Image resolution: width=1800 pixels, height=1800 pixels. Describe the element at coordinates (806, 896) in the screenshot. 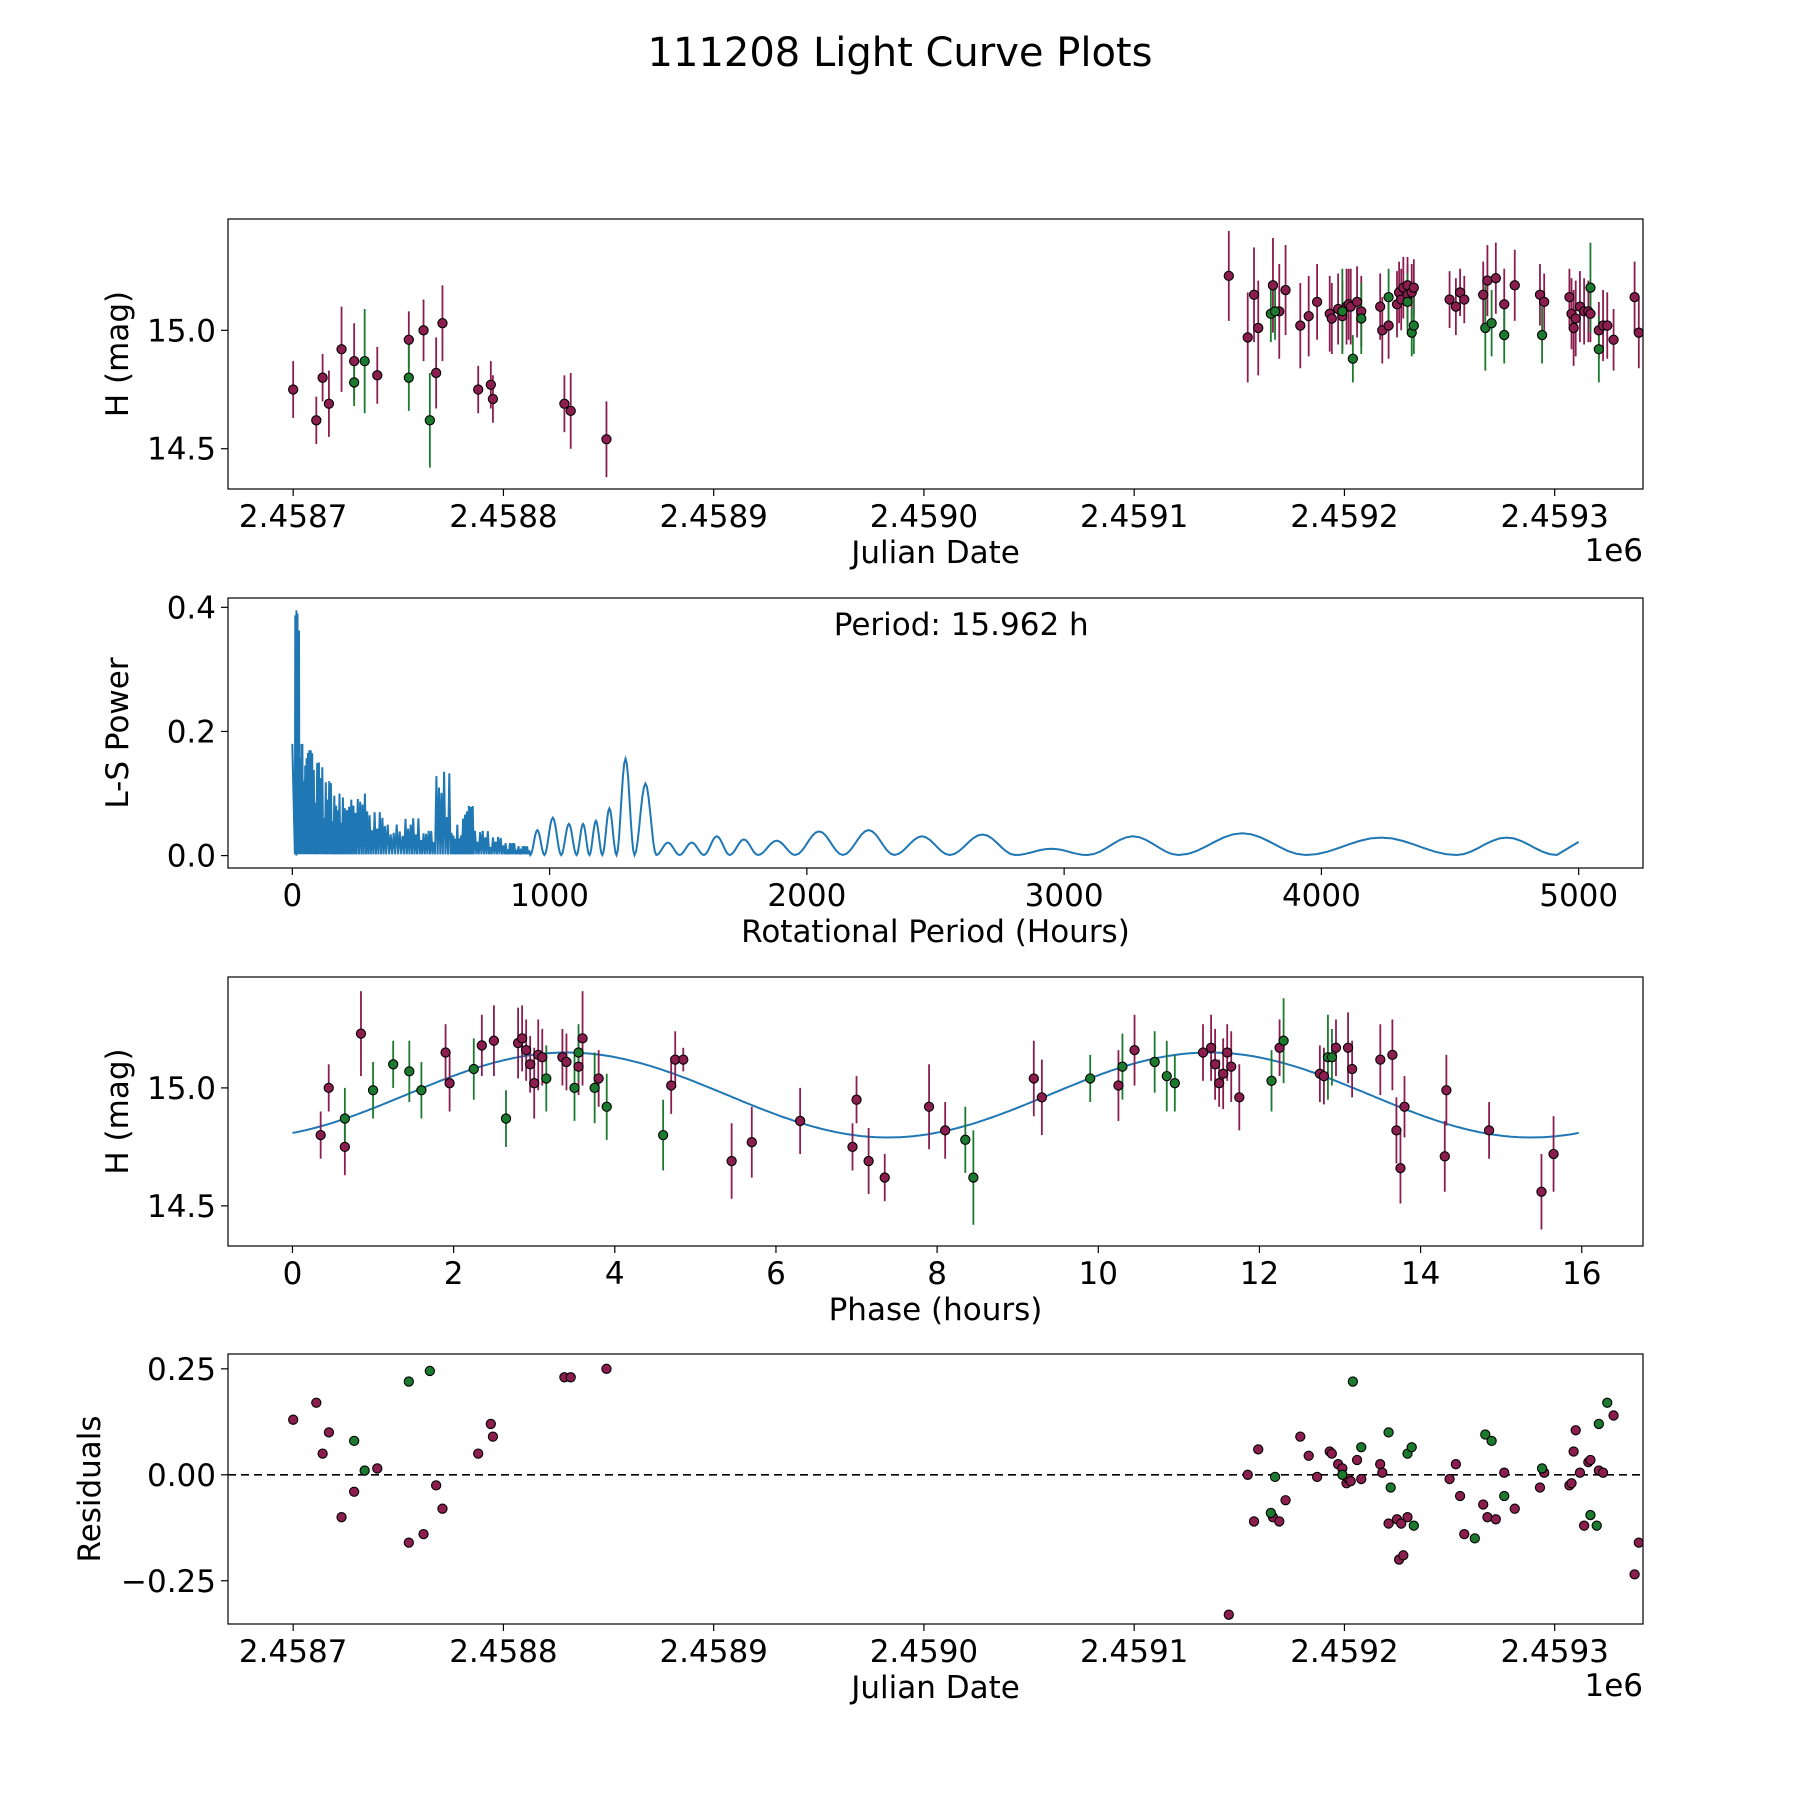

I see `x-tick-label: 2000` at that location.